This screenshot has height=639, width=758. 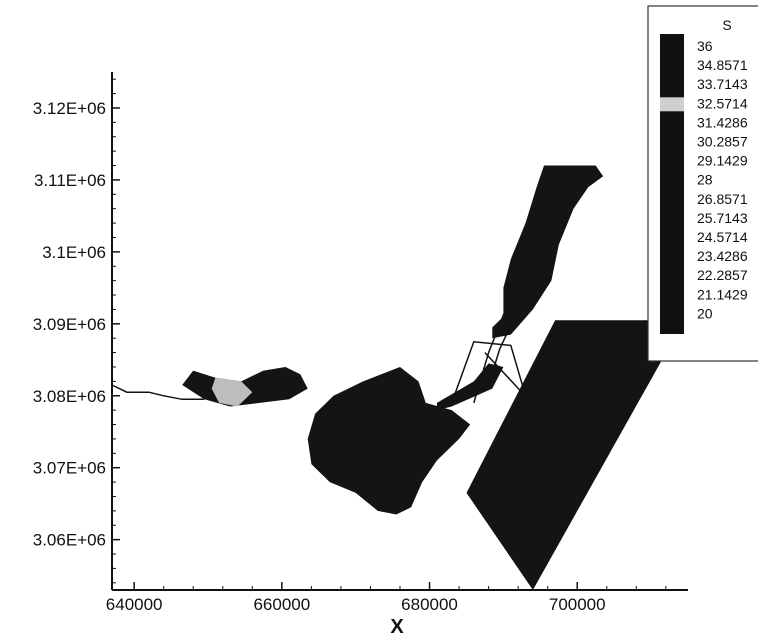 What do you see at coordinates (69, 540) in the screenshot?
I see `y-tick-label: 3.06E+06` at bounding box center [69, 540].